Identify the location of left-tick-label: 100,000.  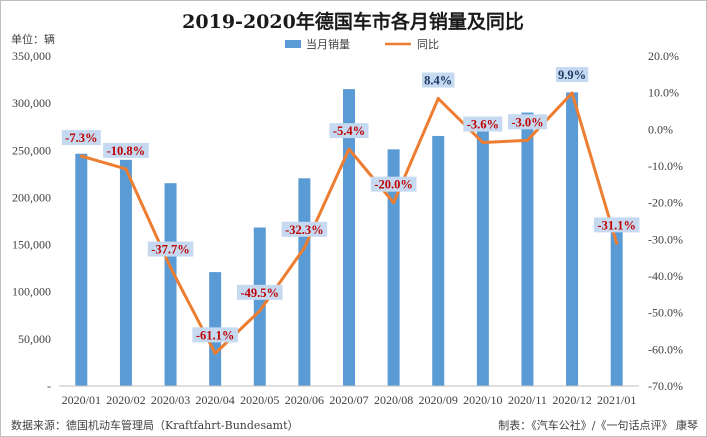
(31, 292).